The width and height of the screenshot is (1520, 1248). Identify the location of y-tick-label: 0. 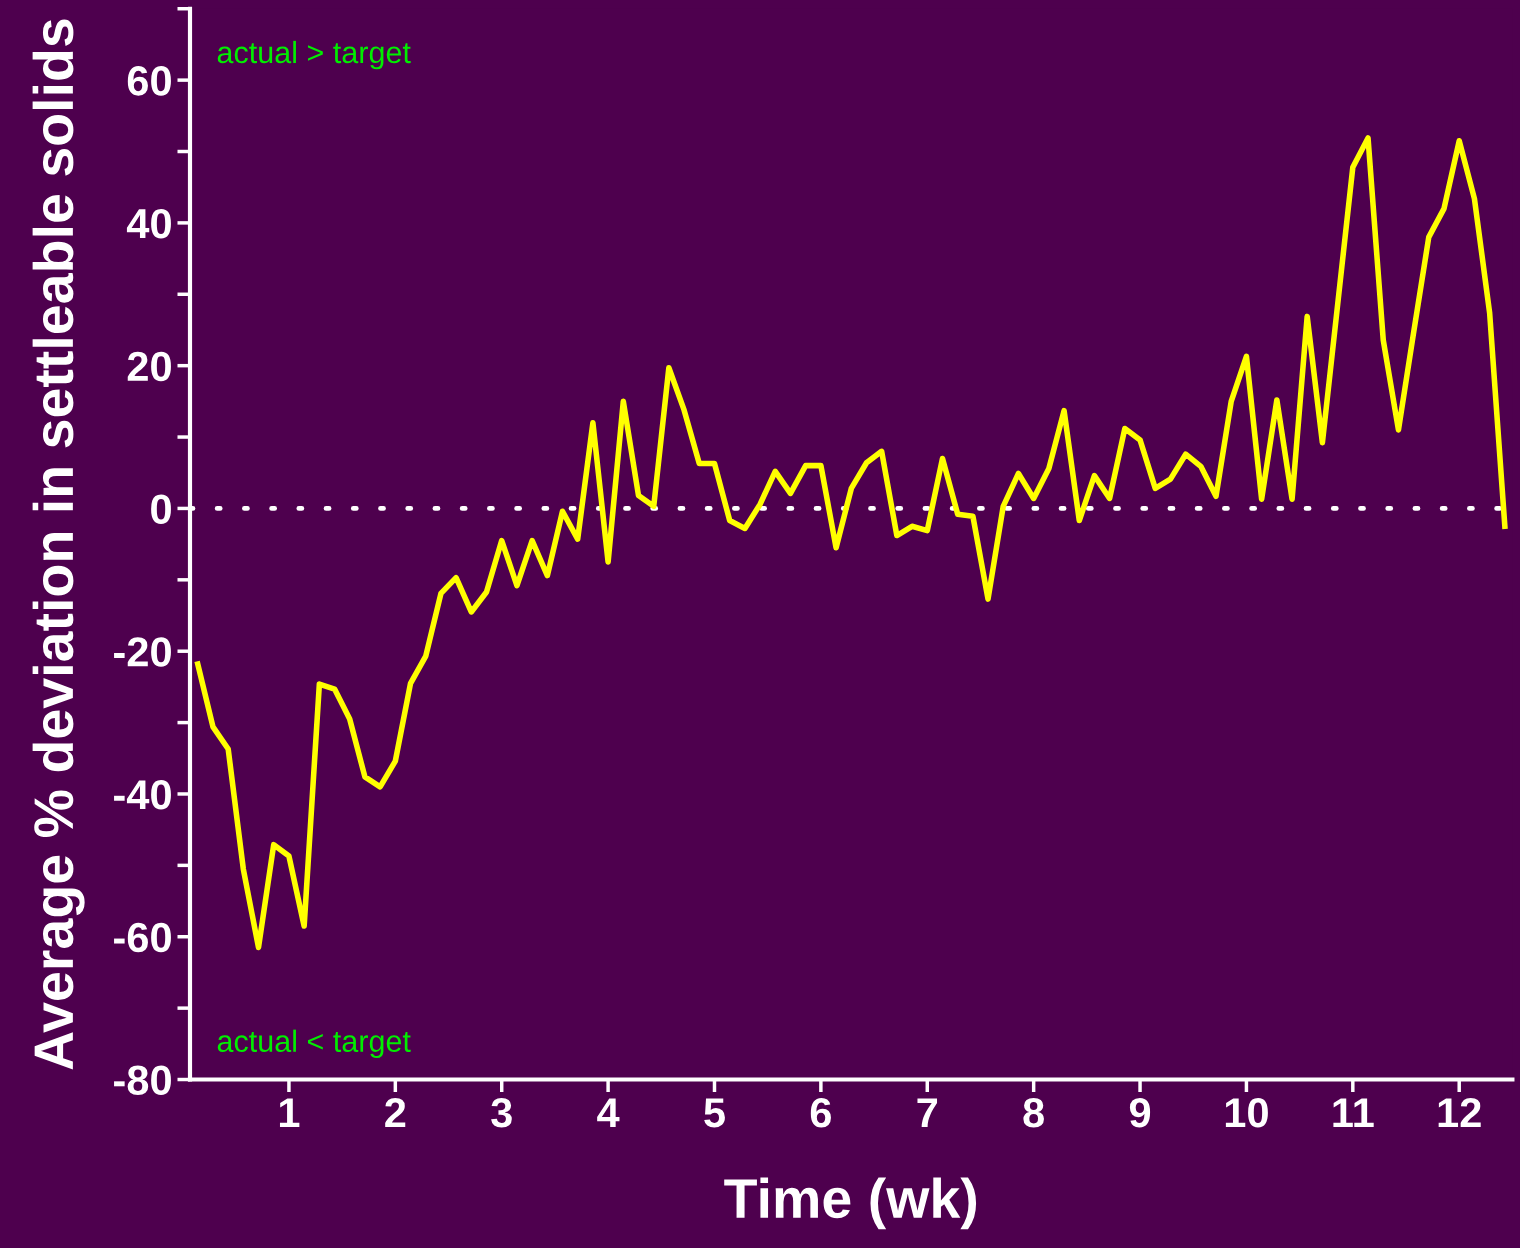
(161, 509).